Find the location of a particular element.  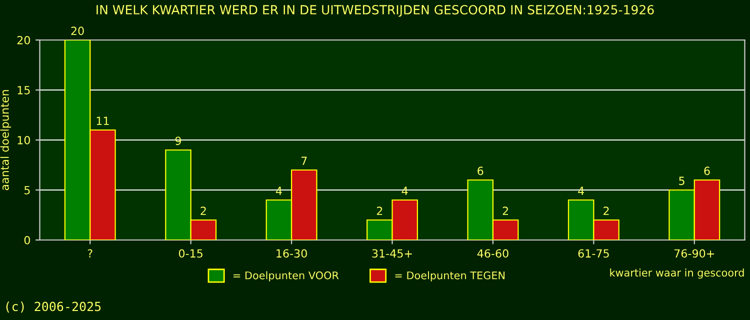

data-label: 5 is located at coordinates (681, 181).